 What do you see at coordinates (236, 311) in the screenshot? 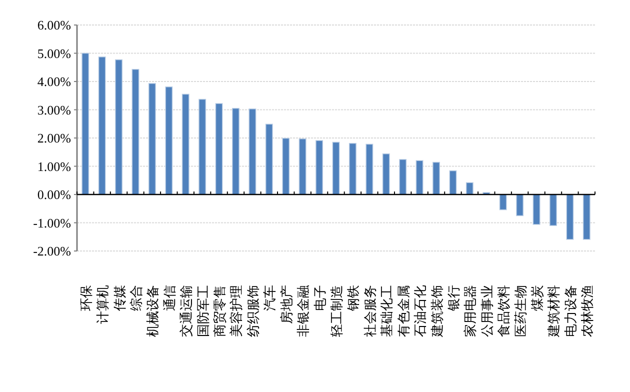
I see `x-tick-label: 美容护理` at bounding box center [236, 311].